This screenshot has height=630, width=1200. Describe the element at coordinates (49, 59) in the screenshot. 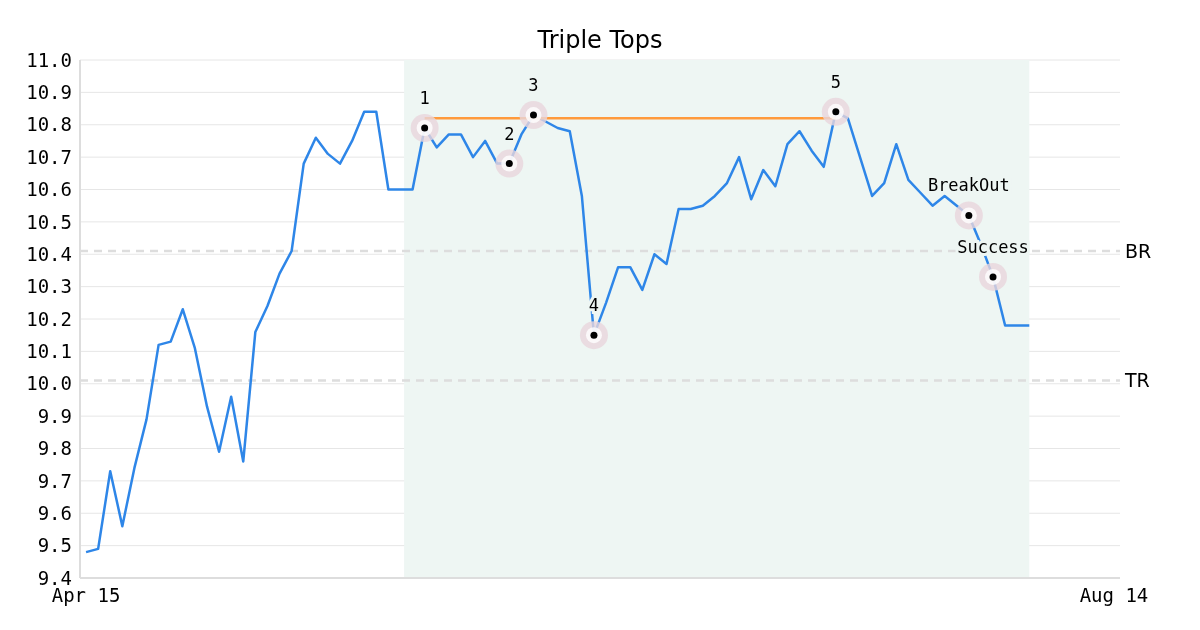

I see `y-tick-label: 11.0` at that location.